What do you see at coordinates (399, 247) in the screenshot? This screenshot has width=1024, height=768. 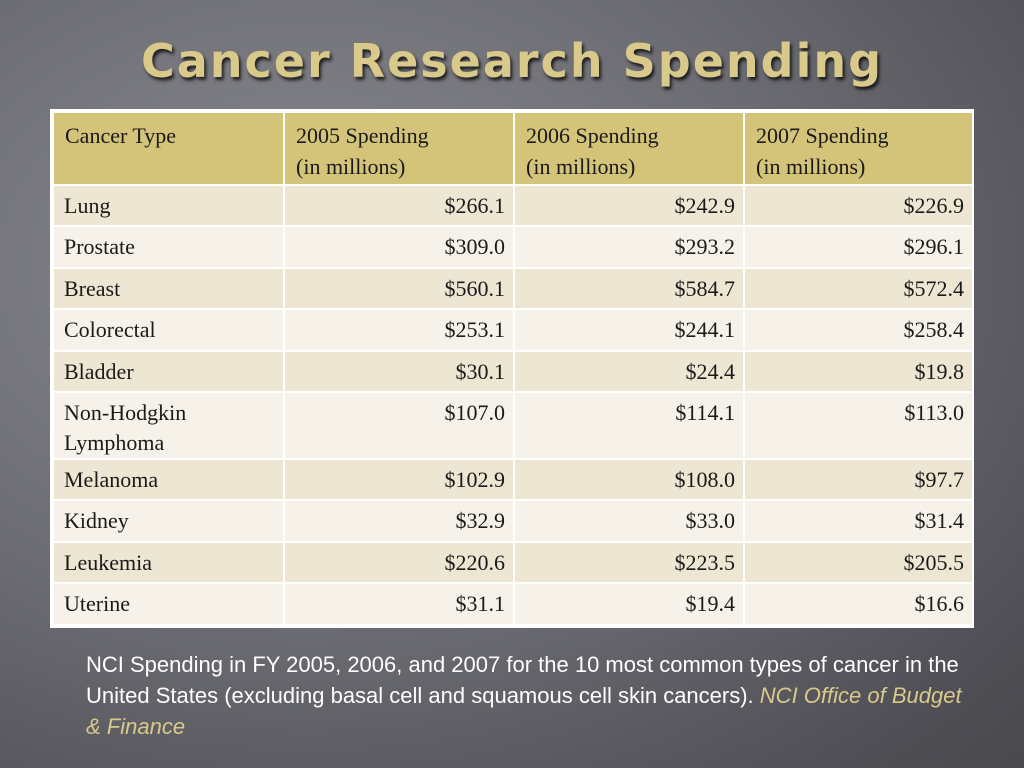 I see `cell-spending-2005: $309.0` at bounding box center [399, 247].